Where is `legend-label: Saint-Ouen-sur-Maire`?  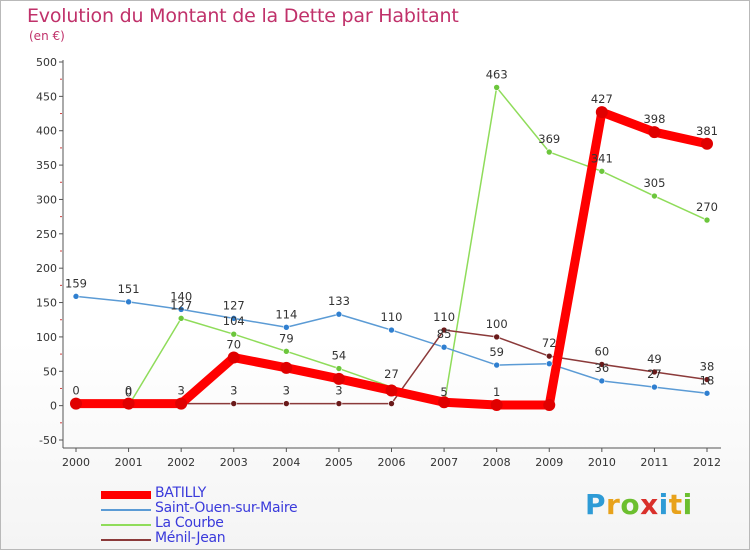
legend-label: Saint-Ouen-sur-Maire is located at coordinates (226, 508).